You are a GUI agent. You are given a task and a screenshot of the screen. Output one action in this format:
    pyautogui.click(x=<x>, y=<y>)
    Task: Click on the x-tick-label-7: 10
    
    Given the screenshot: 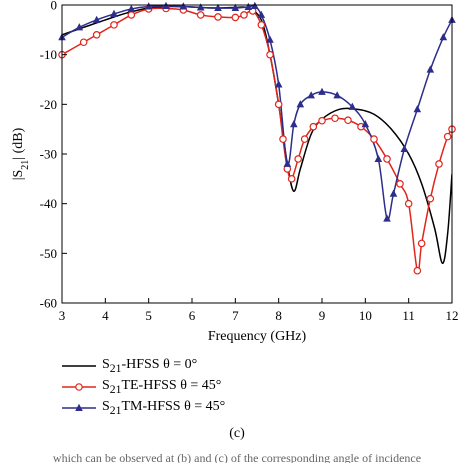 What is the action you would take?
    pyautogui.click(x=365, y=315)
    